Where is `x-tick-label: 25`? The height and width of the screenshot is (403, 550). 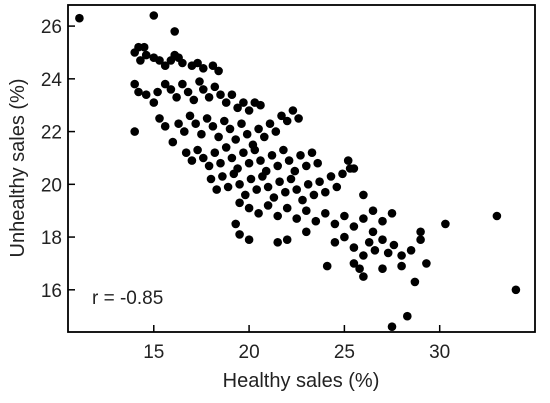 x-tick-label: 25 is located at coordinates (344, 352).